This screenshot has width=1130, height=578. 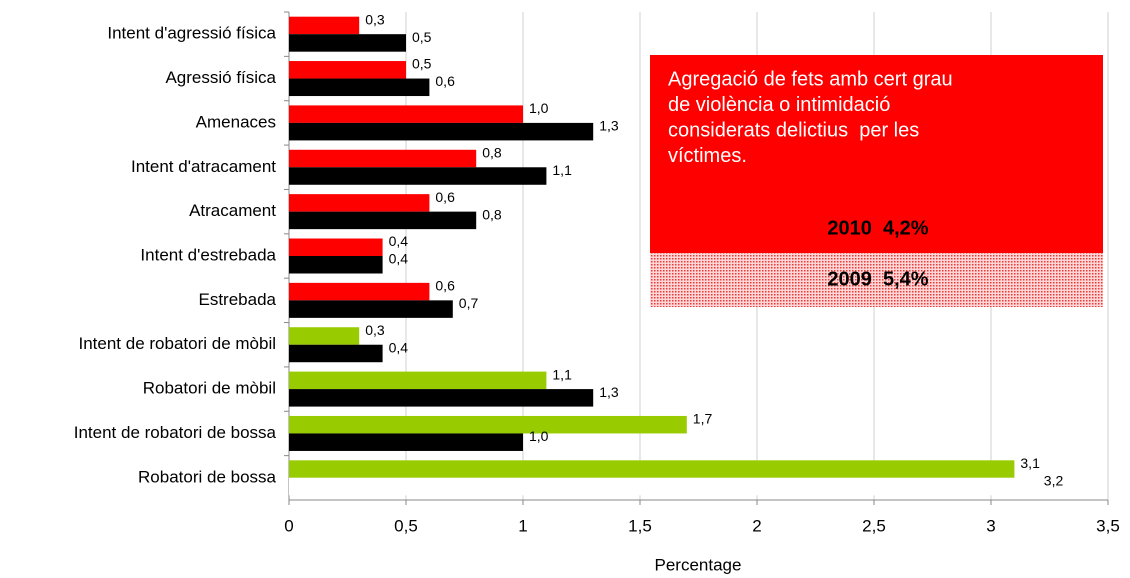 What do you see at coordinates (990, 525) in the screenshot?
I see `x-tick-label: 3` at bounding box center [990, 525].